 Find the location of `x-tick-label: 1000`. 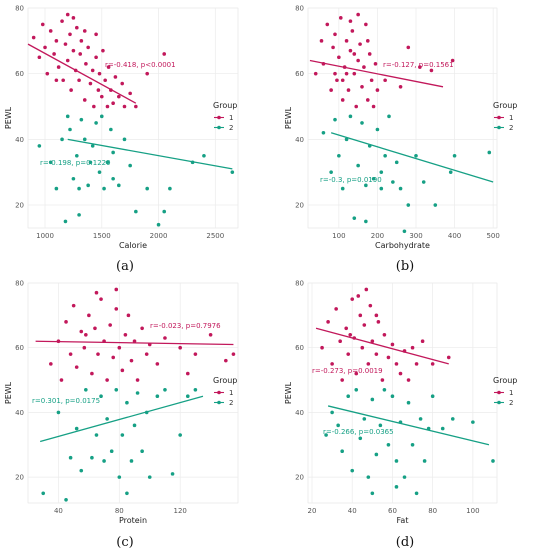

x-tick-label: 1000 is located at coordinates (45, 236).